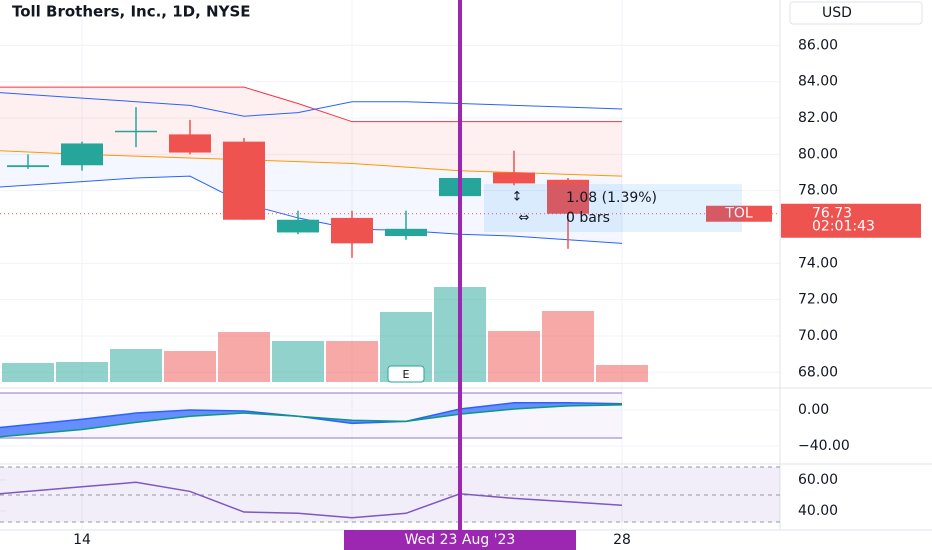 Image resolution: width=932 pixels, height=550 pixels. Describe the element at coordinates (818, 511) in the screenshot. I see `rsi-tick-label: 40.00` at that location.